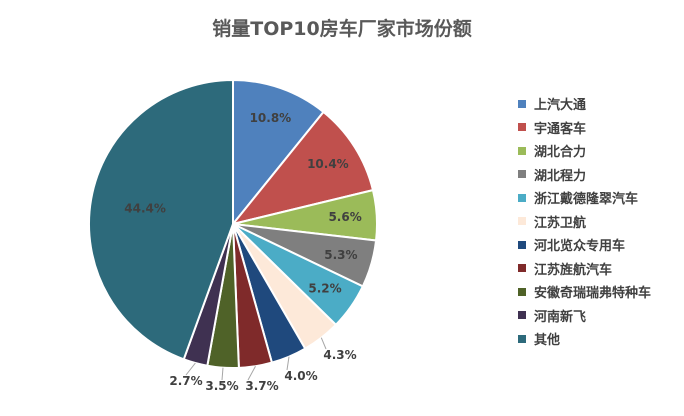 This screenshot has height=416, width=684. I want to click on legend-label: 上汽大通, so click(560, 106).